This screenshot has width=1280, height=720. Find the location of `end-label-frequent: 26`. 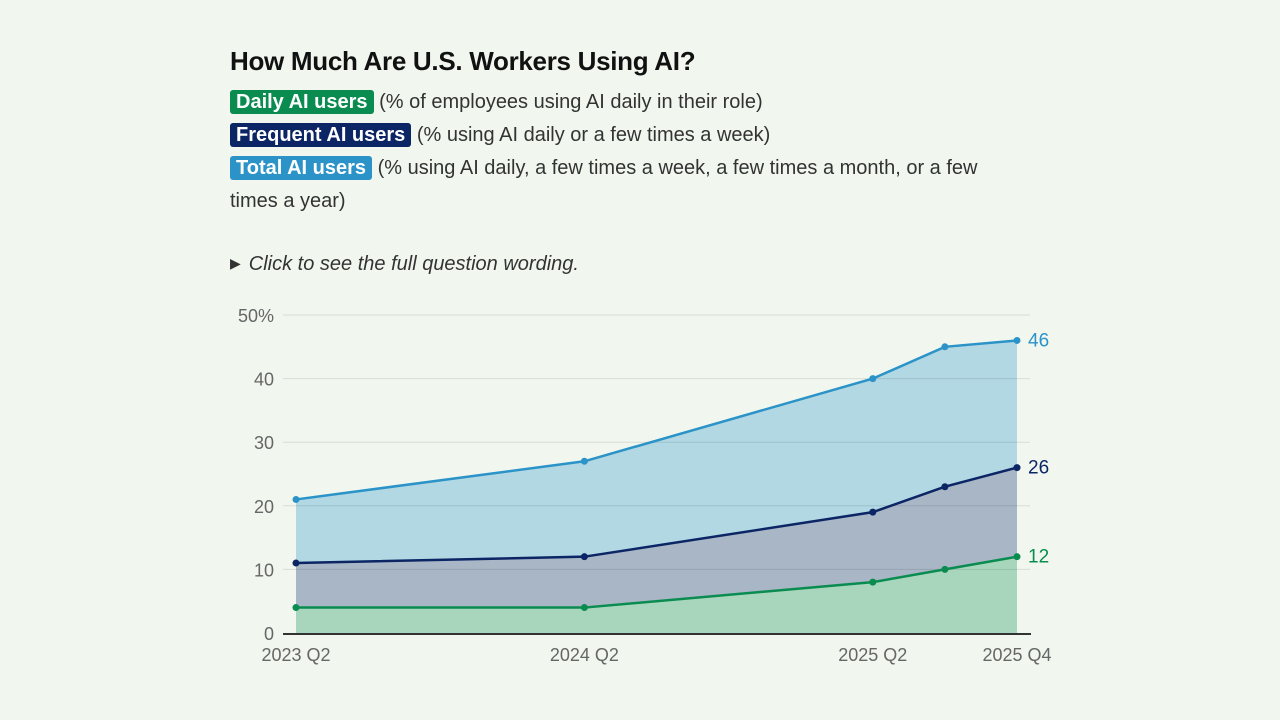

end-label-frequent: 26 is located at coordinates (1038, 468).